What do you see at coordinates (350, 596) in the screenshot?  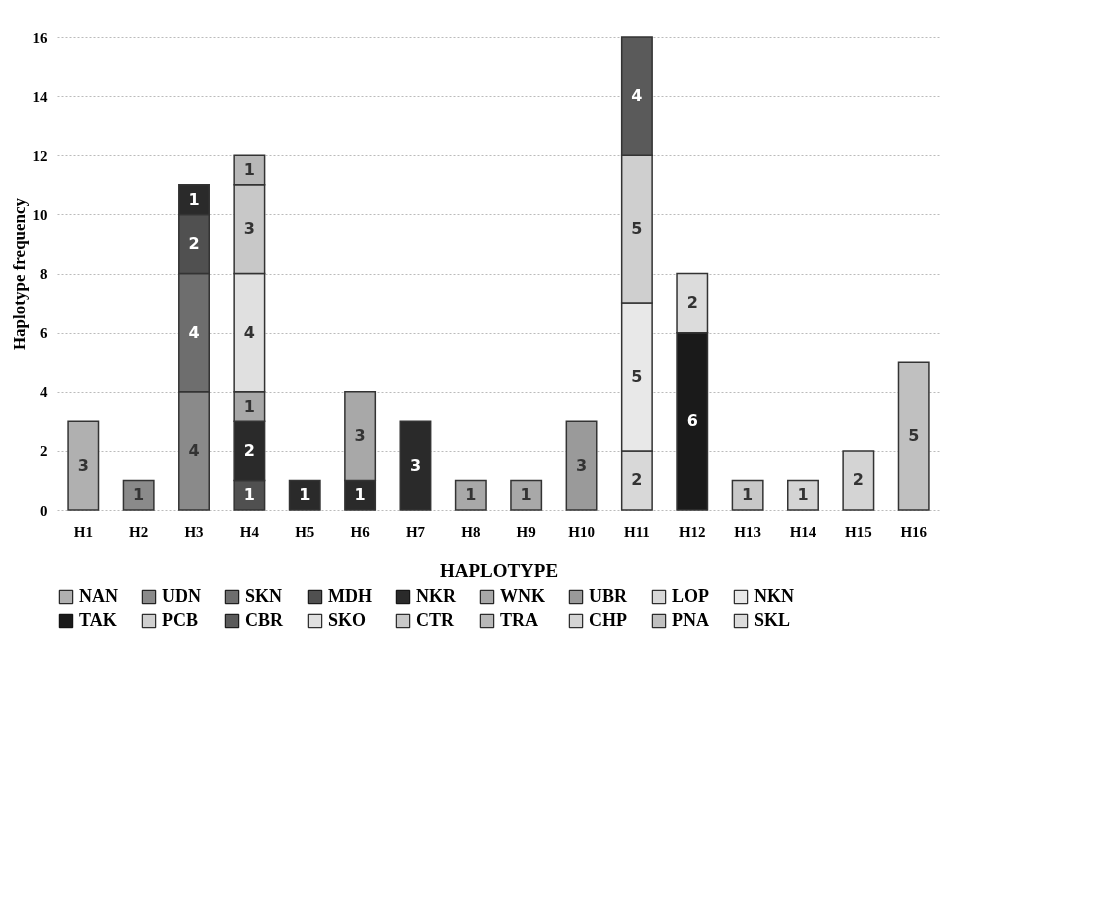 I see `legend-label: MDH` at bounding box center [350, 596].